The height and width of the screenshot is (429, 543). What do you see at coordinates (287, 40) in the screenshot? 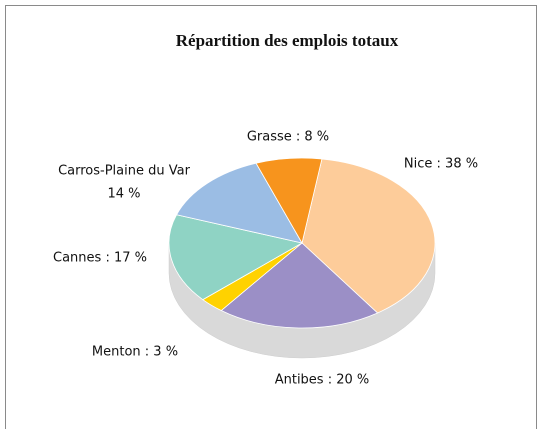
I see `chart-title: Répartition des emplois totaux` at bounding box center [287, 40].